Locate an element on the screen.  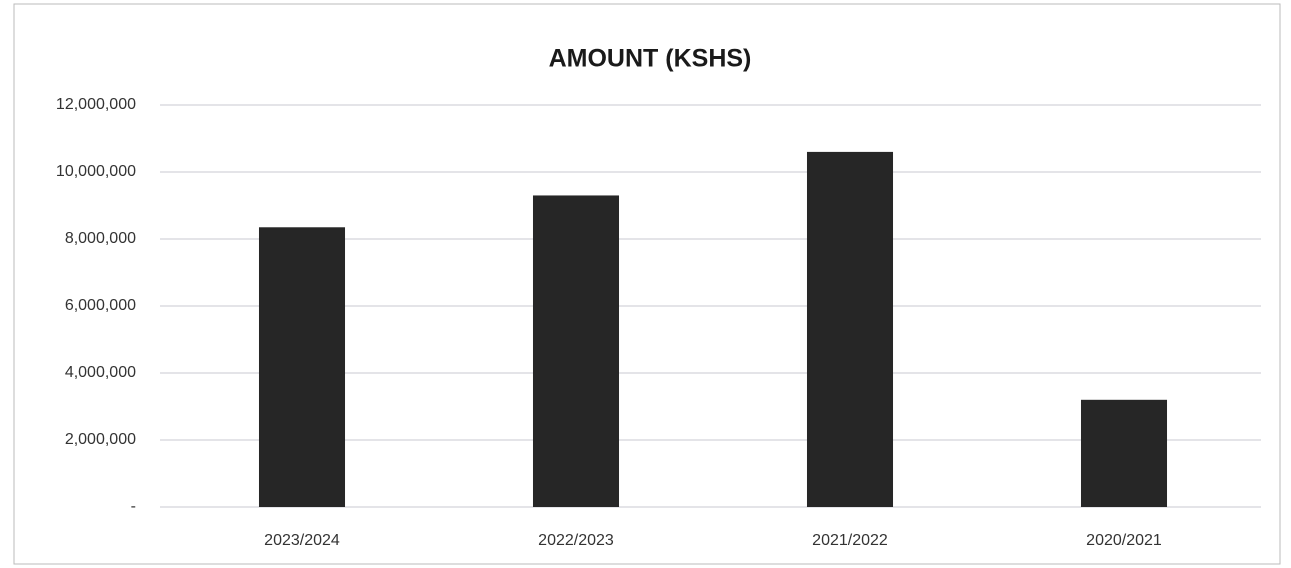
y-tick-label: 4,000,000 is located at coordinates (100, 372).